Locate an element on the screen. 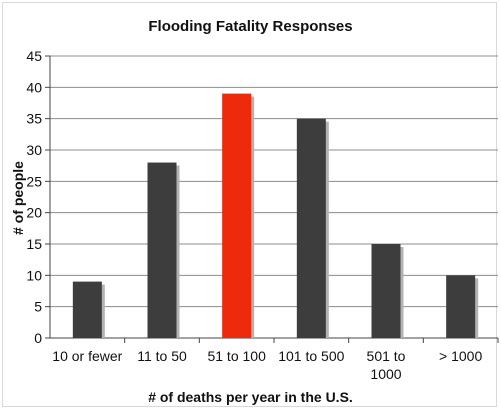 This screenshot has height=411, width=501. x-tick-label: > 1000 is located at coordinates (460, 356).